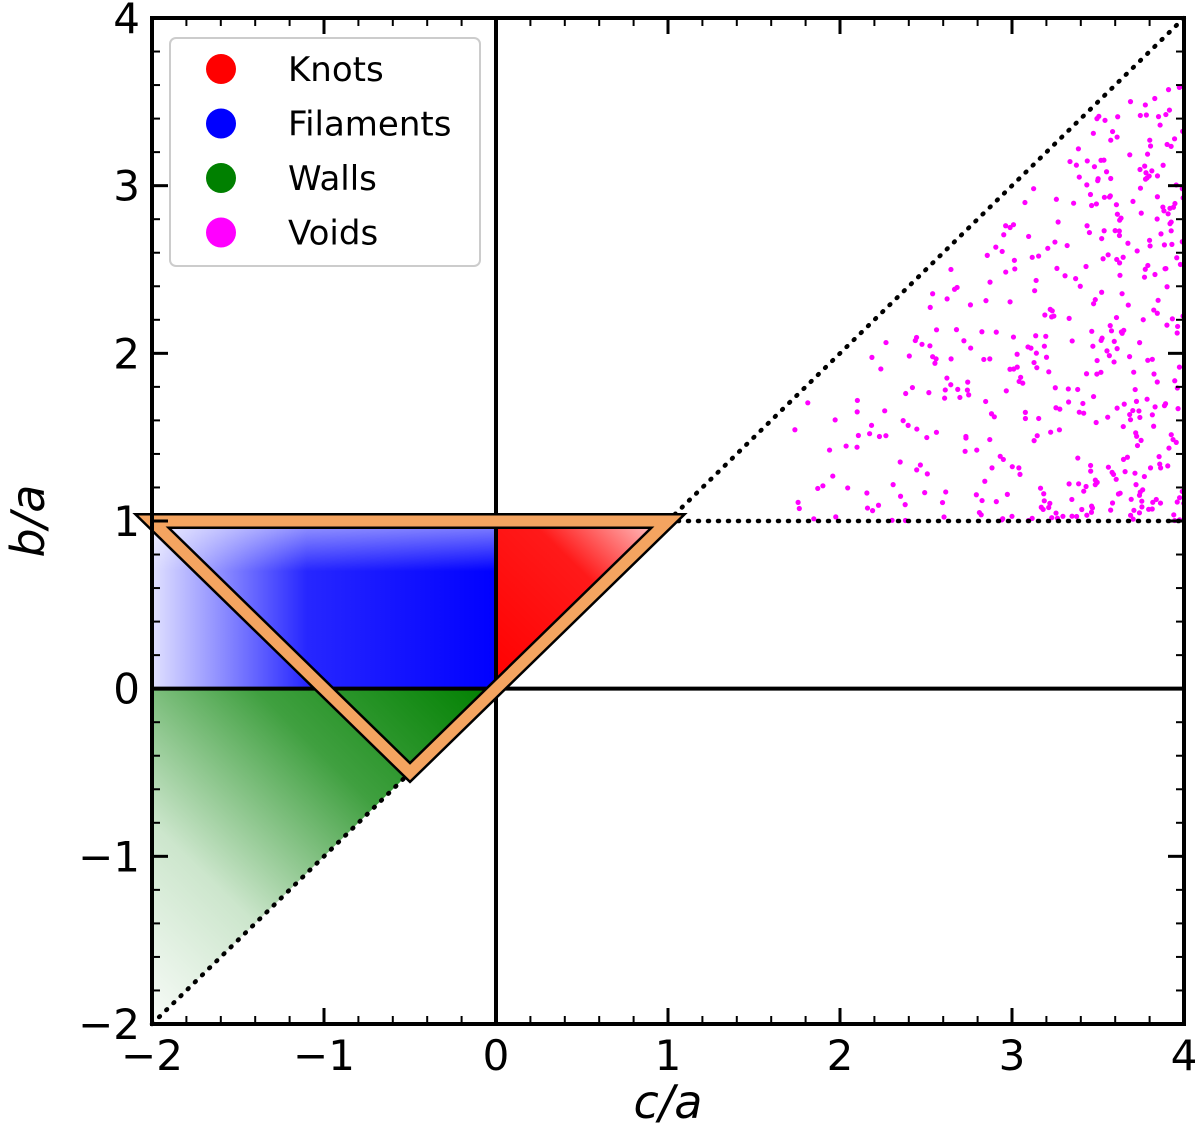  I want to click on legend-label: Knots, so click(336, 70).